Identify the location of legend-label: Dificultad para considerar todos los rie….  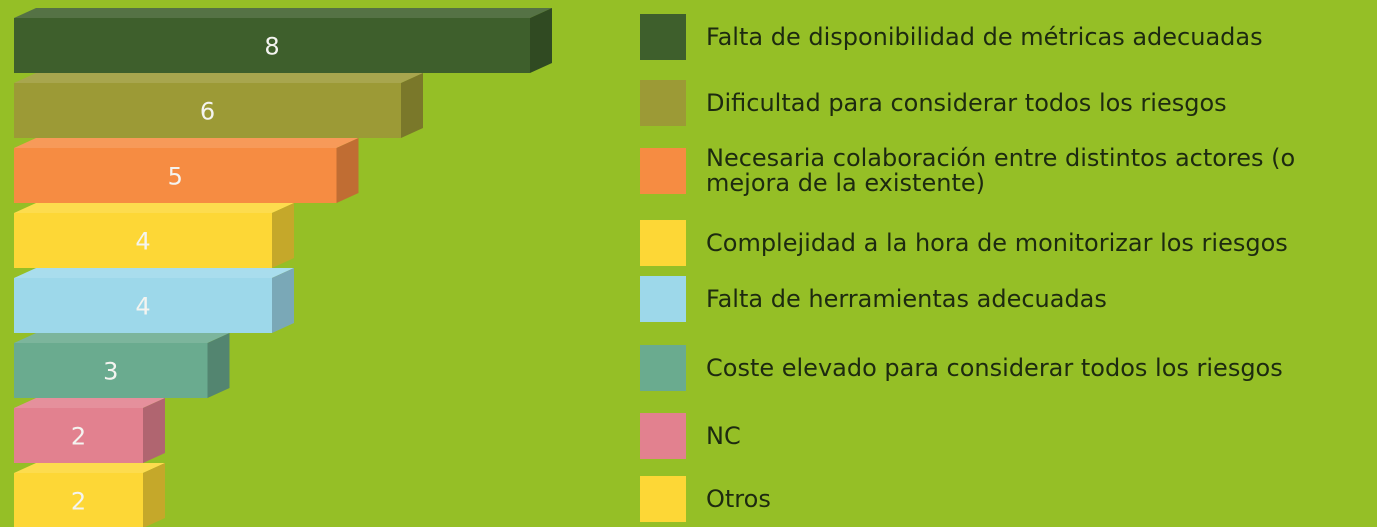
(966, 102).